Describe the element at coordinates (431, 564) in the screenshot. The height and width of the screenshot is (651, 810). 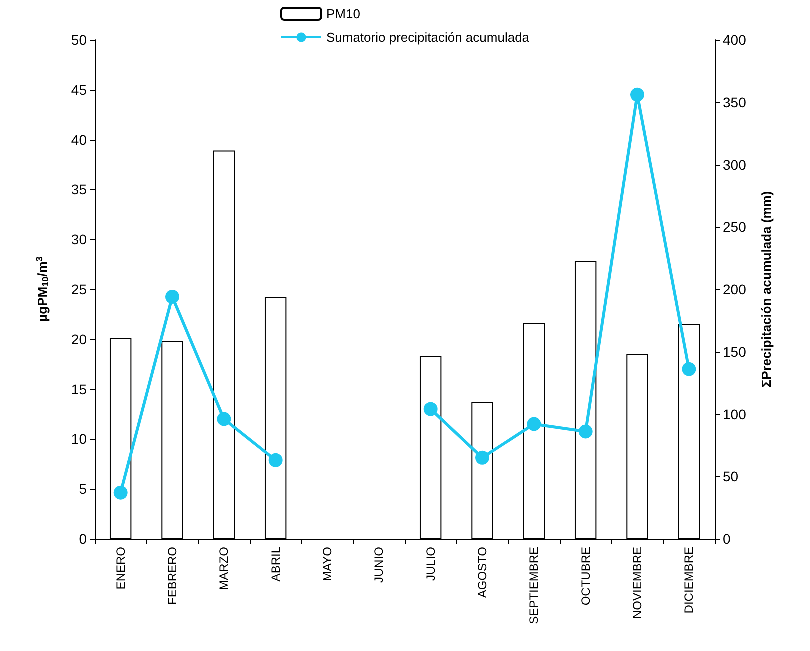
I see `x-tick-label: JULIO` at that location.